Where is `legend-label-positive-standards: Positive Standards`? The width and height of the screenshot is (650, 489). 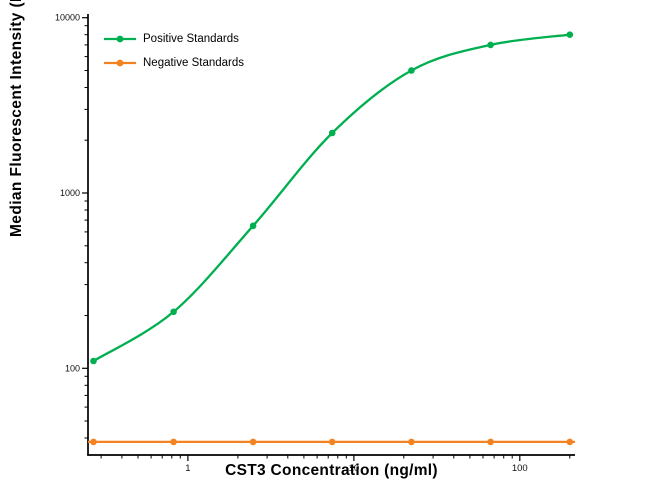 legend-label-positive-standards: Positive Standards is located at coordinates (191, 39).